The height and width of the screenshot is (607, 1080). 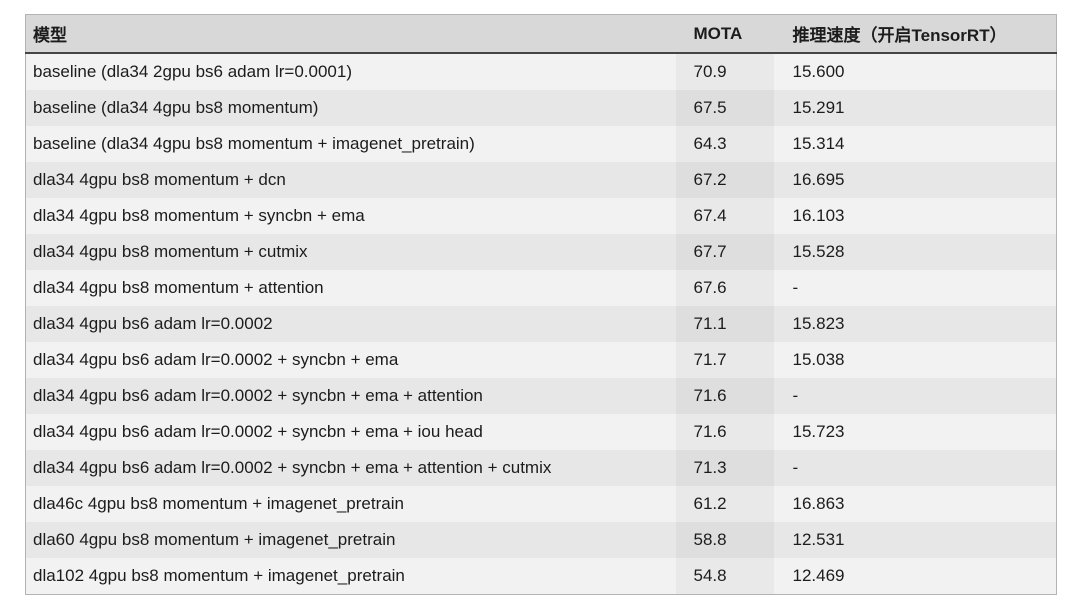 What do you see at coordinates (915, 504) in the screenshot?
I see `speed-cell: 16.863` at bounding box center [915, 504].